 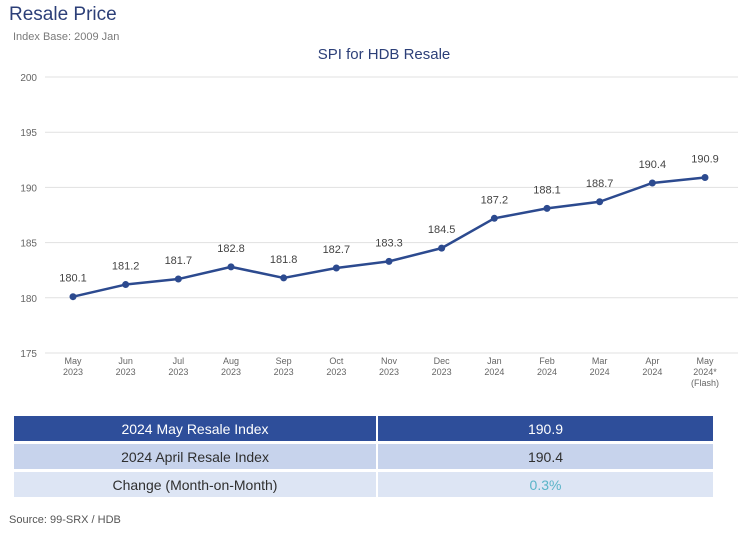 What do you see at coordinates (28, 133) in the screenshot?
I see `y-tick-label: 195` at bounding box center [28, 133].